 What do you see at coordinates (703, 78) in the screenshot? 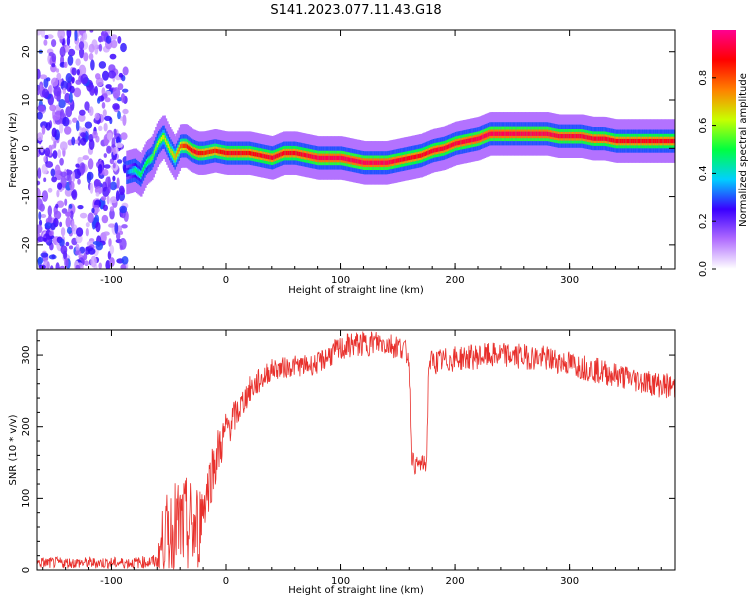
I see `colorbar-tick-label: 0.8` at bounding box center [703, 78].